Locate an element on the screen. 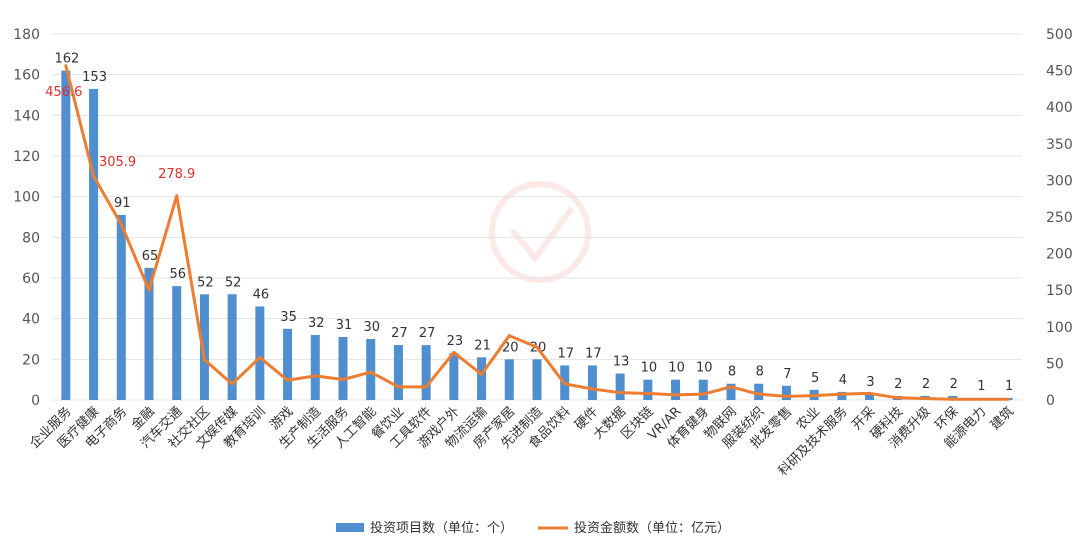 The image size is (1080, 540). line-value-label: 305.9 is located at coordinates (117, 162).